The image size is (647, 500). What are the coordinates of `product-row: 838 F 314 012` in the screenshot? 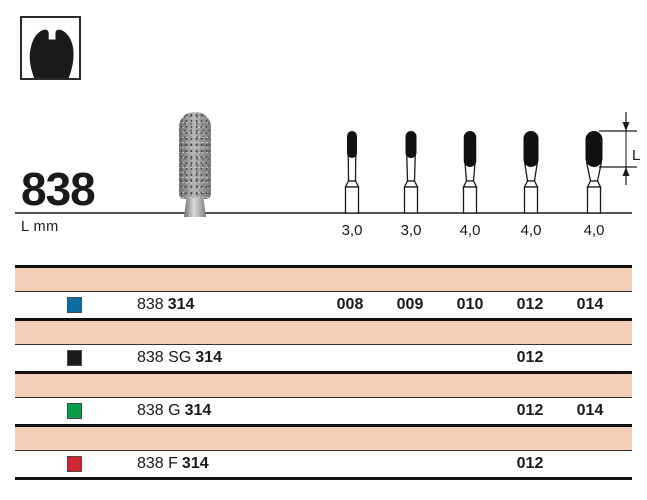 It's located at (323, 464).